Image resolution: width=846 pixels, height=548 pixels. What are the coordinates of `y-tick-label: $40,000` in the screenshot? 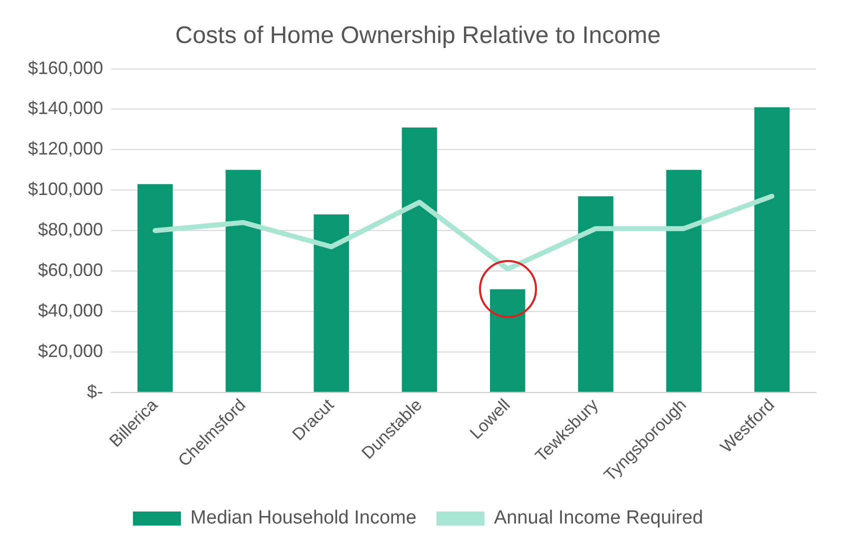 It's located at (71, 310).